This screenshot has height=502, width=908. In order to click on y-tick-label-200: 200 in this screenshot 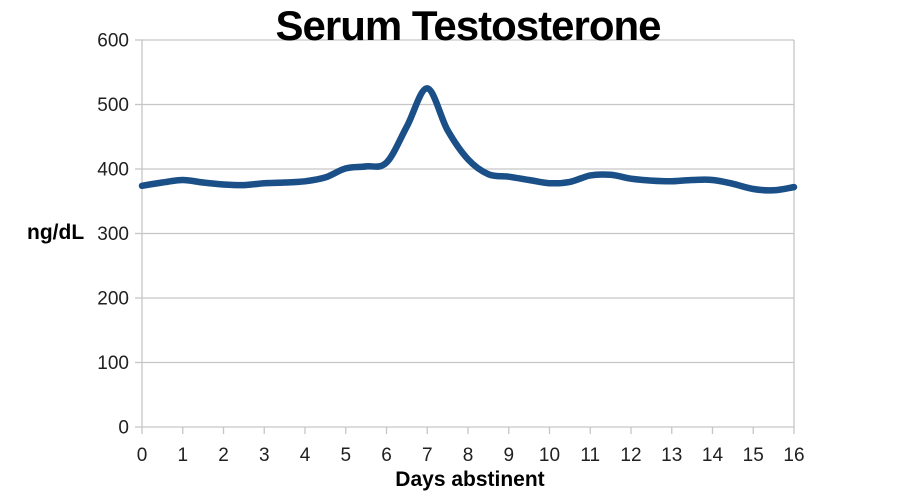, I will do `click(113, 299)`.